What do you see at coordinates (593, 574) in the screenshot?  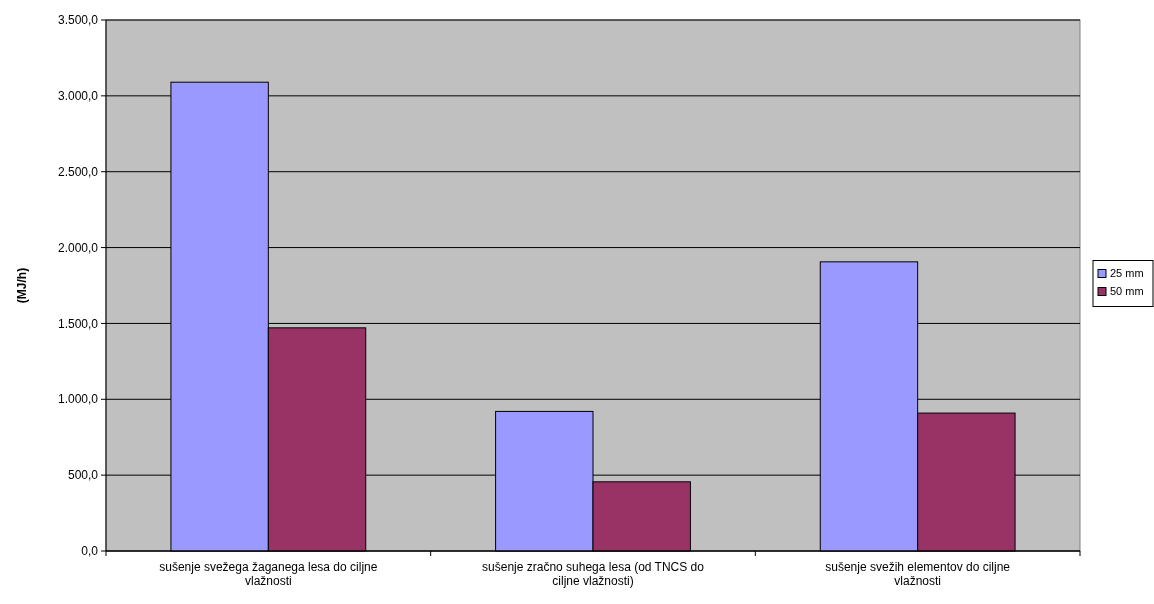 I see `x-tick-label: sušenje zračno suhega lesa (od TNCS do ciljne vlažnosti)` at bounding box center [593, 574].